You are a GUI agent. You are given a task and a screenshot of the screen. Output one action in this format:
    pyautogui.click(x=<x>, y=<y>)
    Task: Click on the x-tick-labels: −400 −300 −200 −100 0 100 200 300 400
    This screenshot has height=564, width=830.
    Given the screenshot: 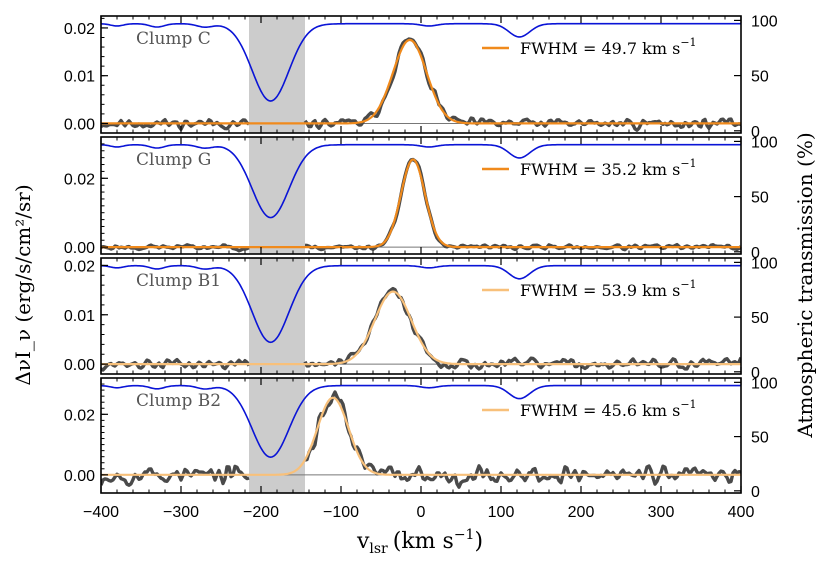 What is the action you would take?
    pyautogui.click(x=418, y=512)
    